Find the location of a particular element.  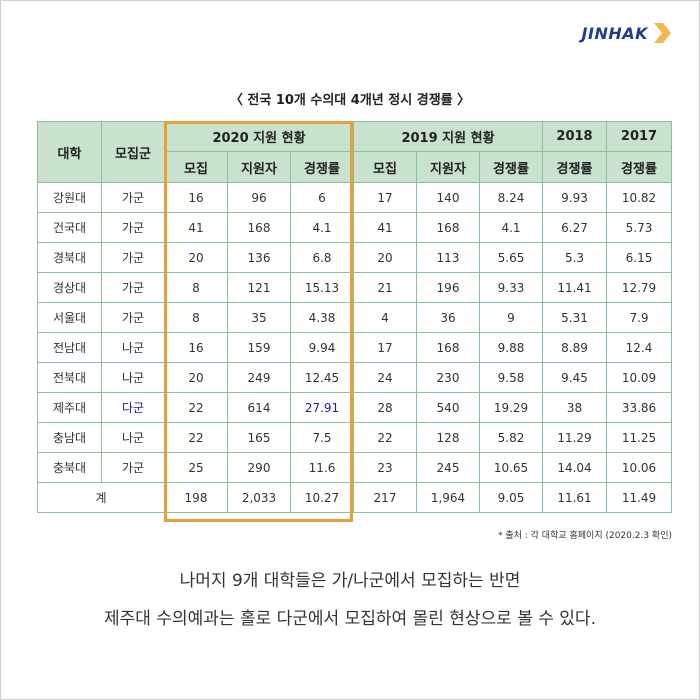

cell-rate-2020: 4.38 is located at coordinates (322, 317).